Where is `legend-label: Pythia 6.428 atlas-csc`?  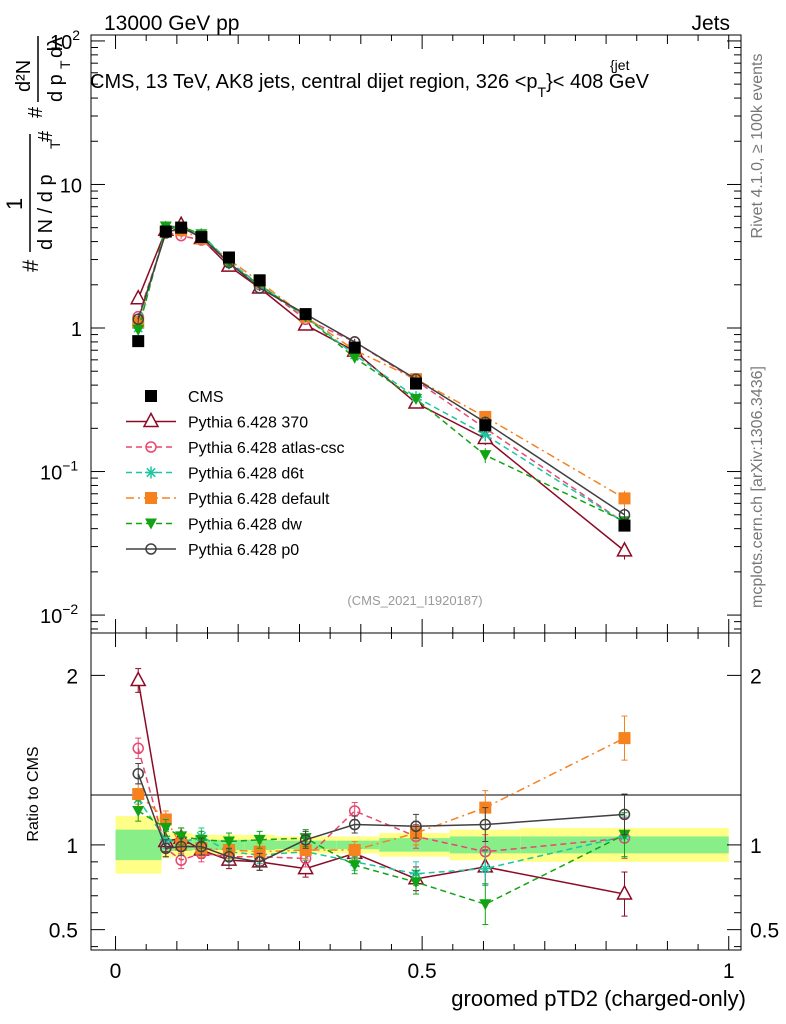
legend-label: Pythia 6.428 atlas-csc is located at coordinates (266, 448).